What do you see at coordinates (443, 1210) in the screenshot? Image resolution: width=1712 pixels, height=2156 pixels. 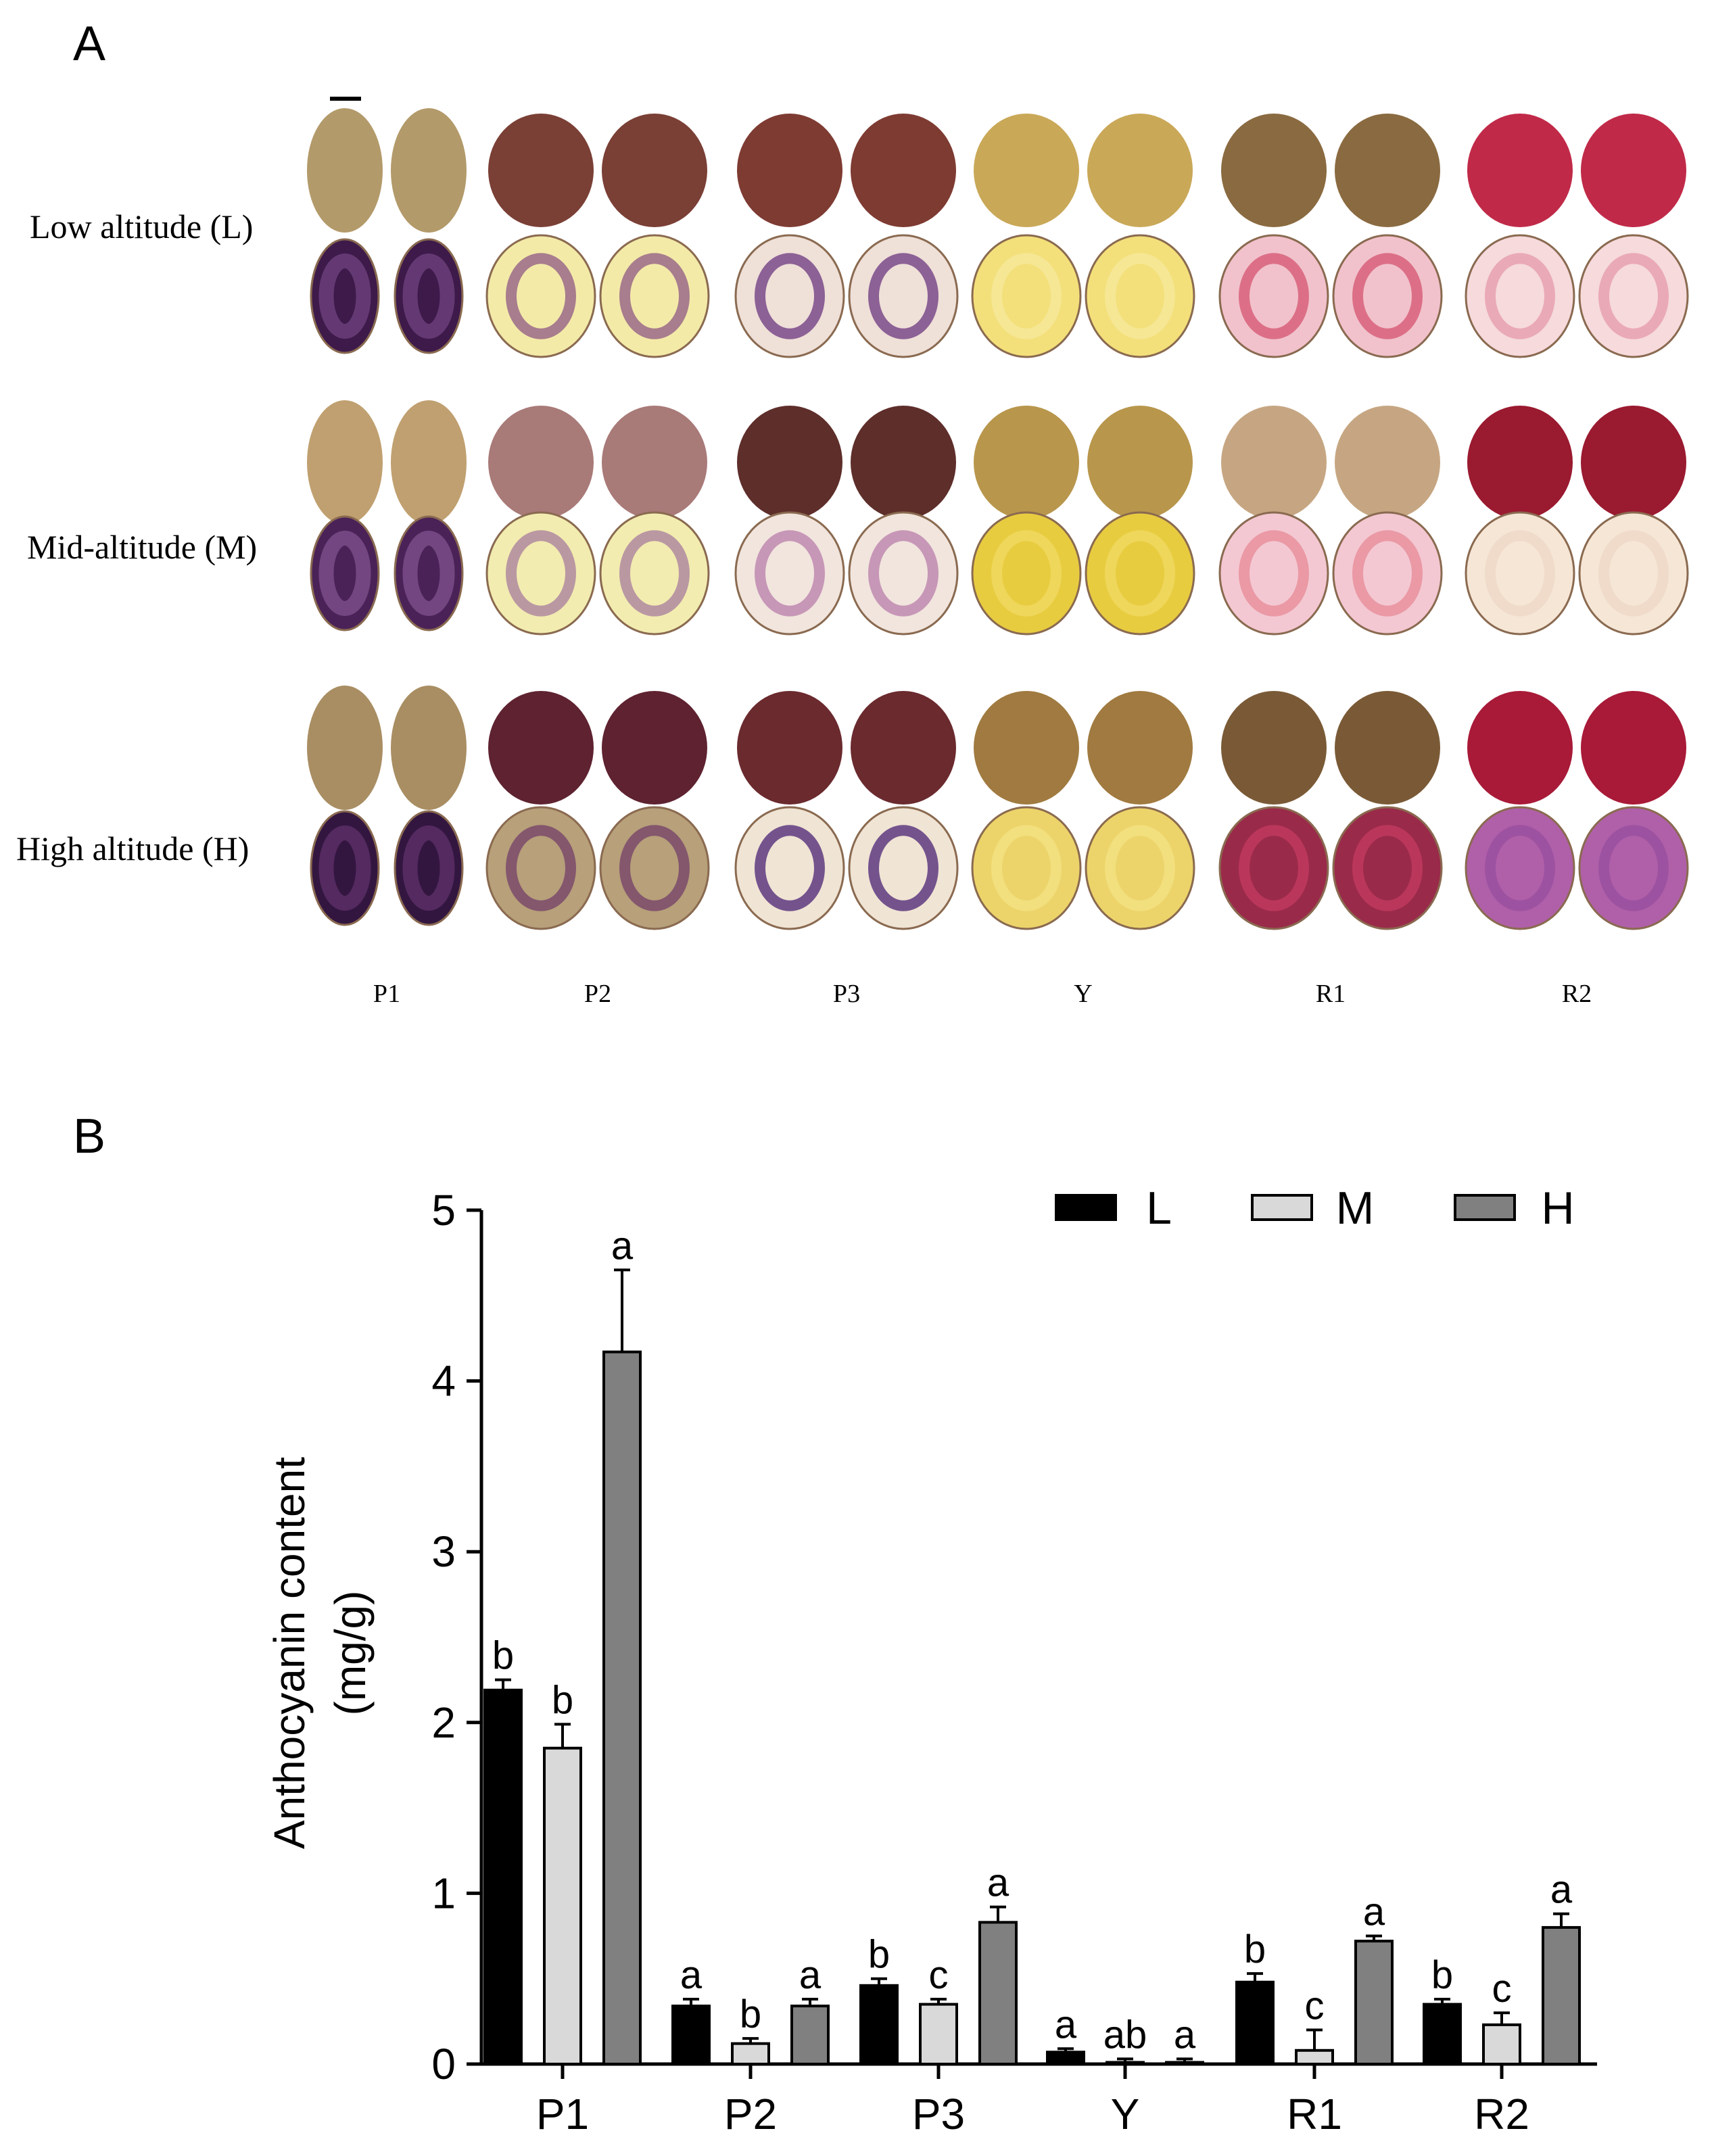 I see `y-tick-label-5: 5` at bounding box center [443, 1210].